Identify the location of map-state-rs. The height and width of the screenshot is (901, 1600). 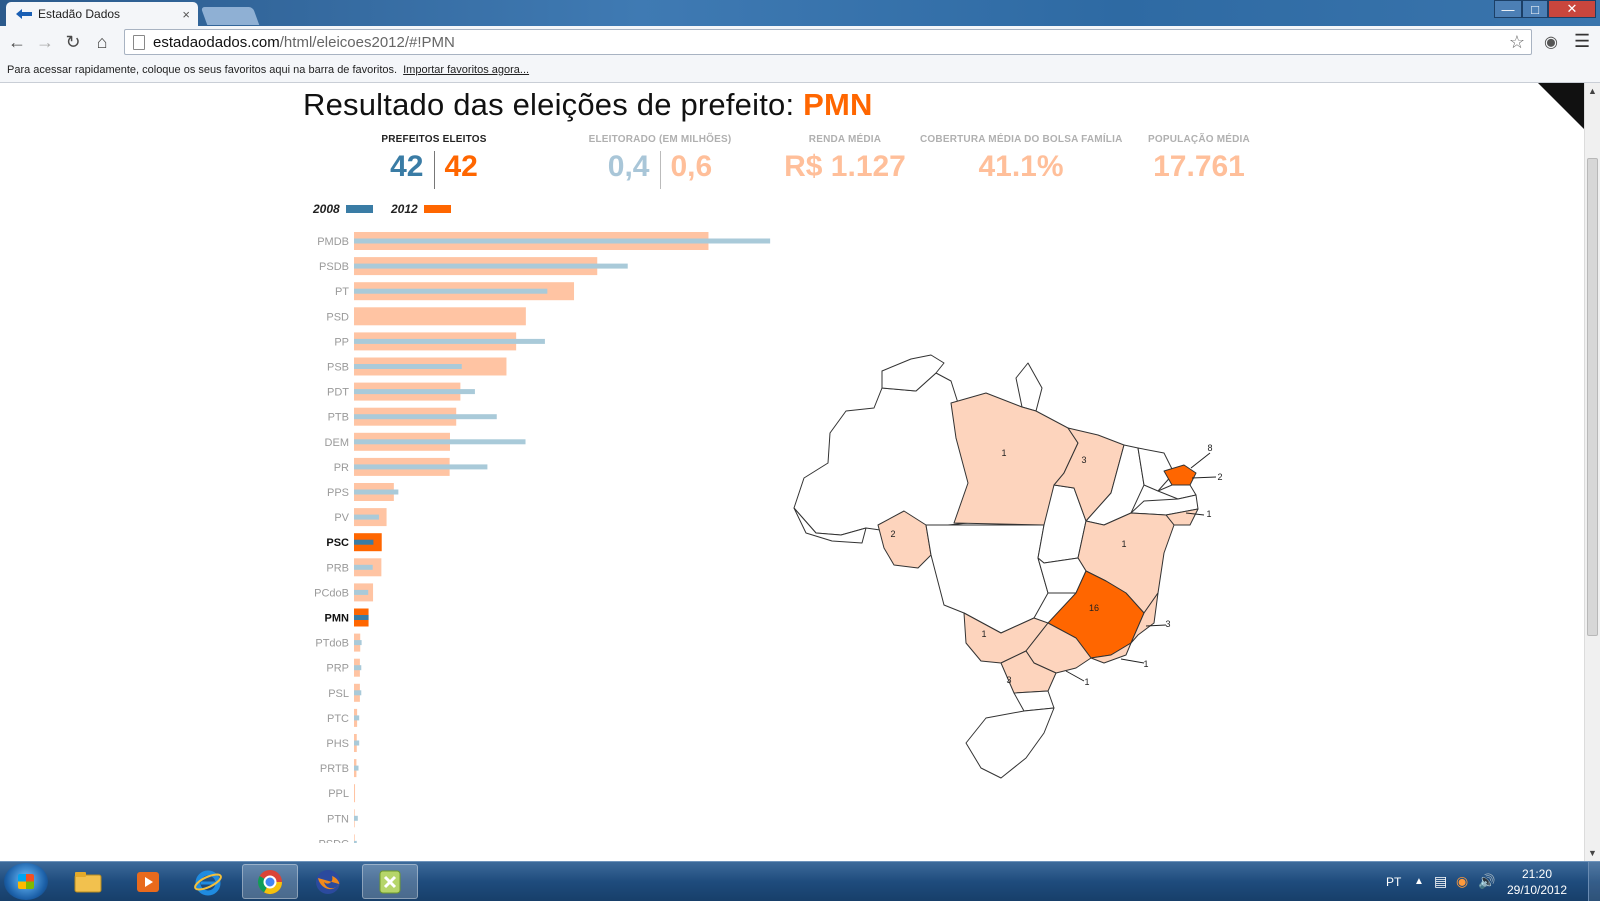
(1010, 743).